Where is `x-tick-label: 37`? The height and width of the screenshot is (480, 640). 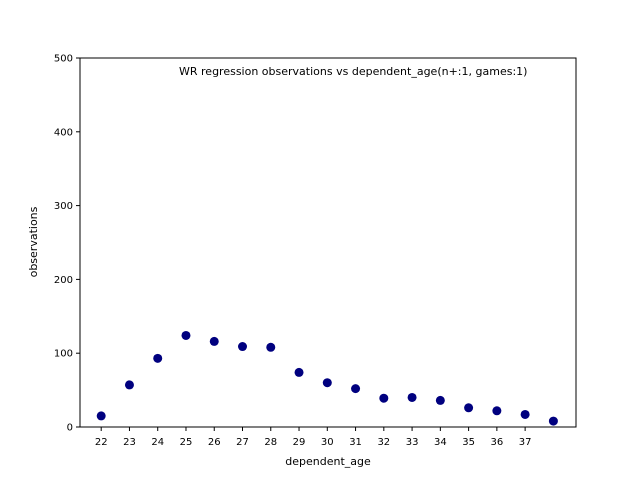 x-tick-label: 37 is located at coordinates (525, 442).